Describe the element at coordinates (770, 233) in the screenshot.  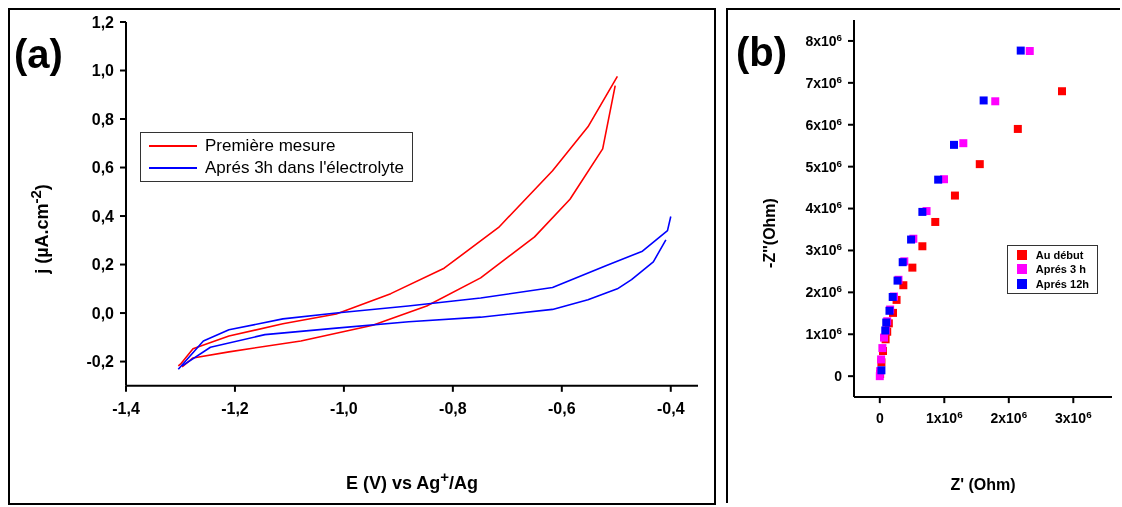
I see `y-axis-title: -Z''(Ohm)` at that location.